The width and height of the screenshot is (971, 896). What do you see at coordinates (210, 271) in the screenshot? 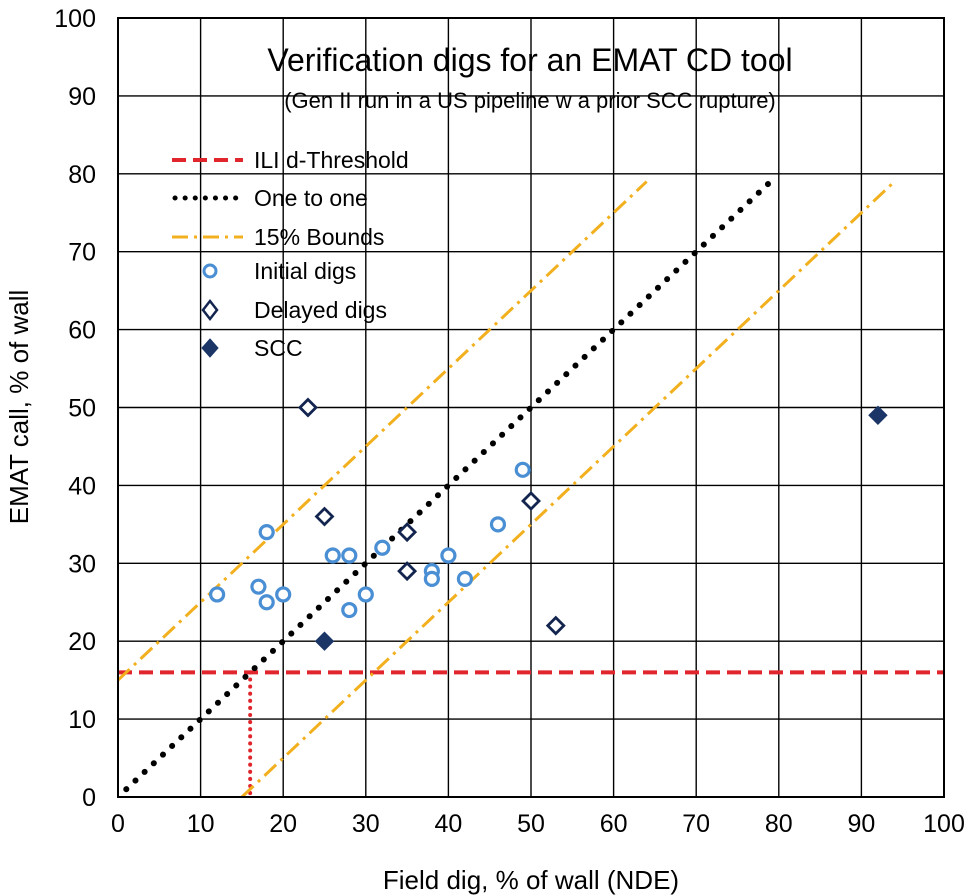
I see `legend-initial-swatch` at bounding box center [210, 271].